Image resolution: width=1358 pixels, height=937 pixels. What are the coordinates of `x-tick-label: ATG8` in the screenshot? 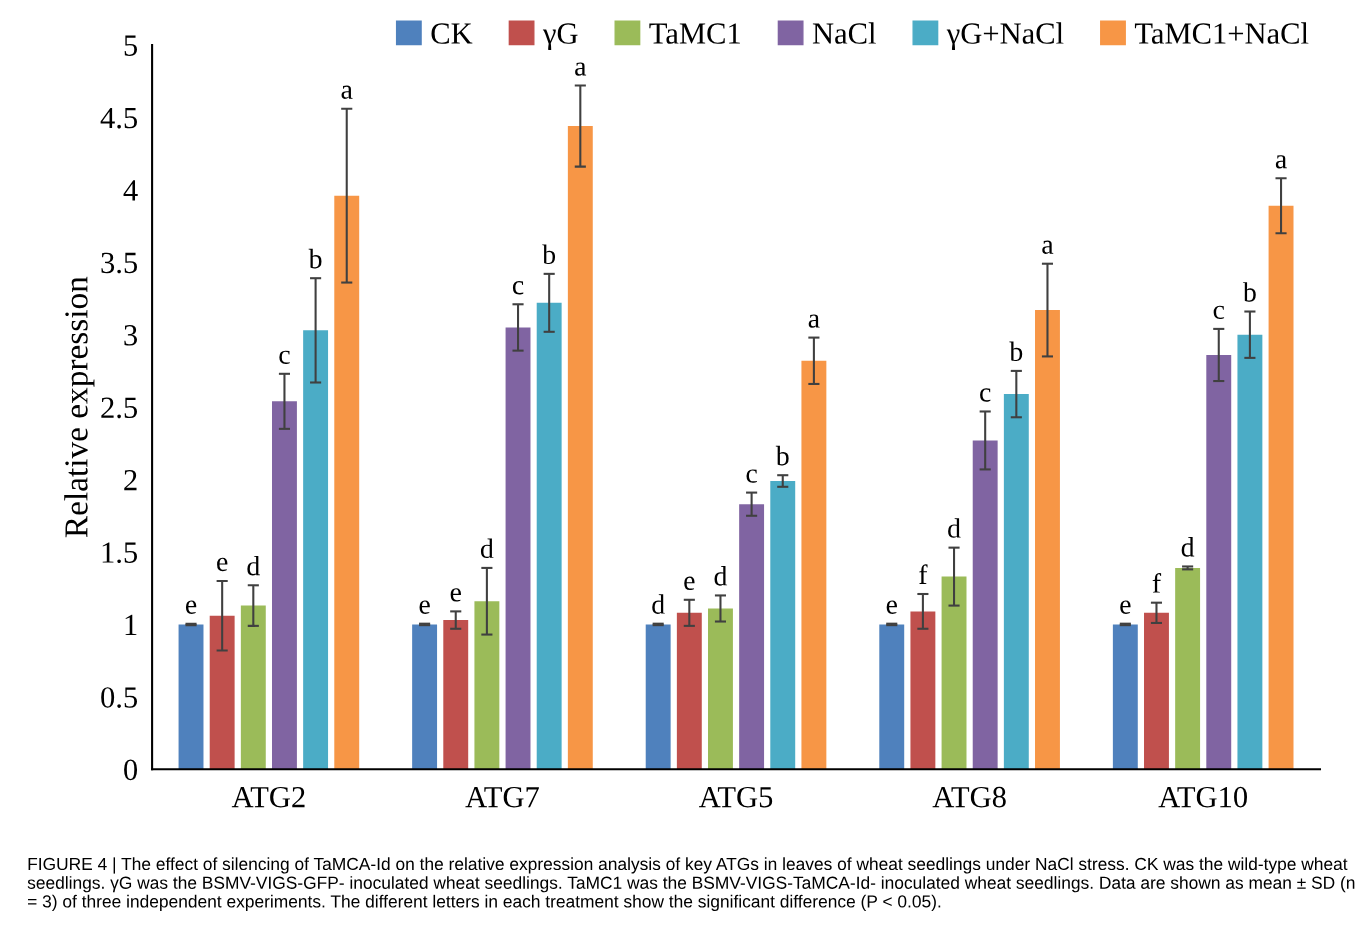 It's located at (969, 797).